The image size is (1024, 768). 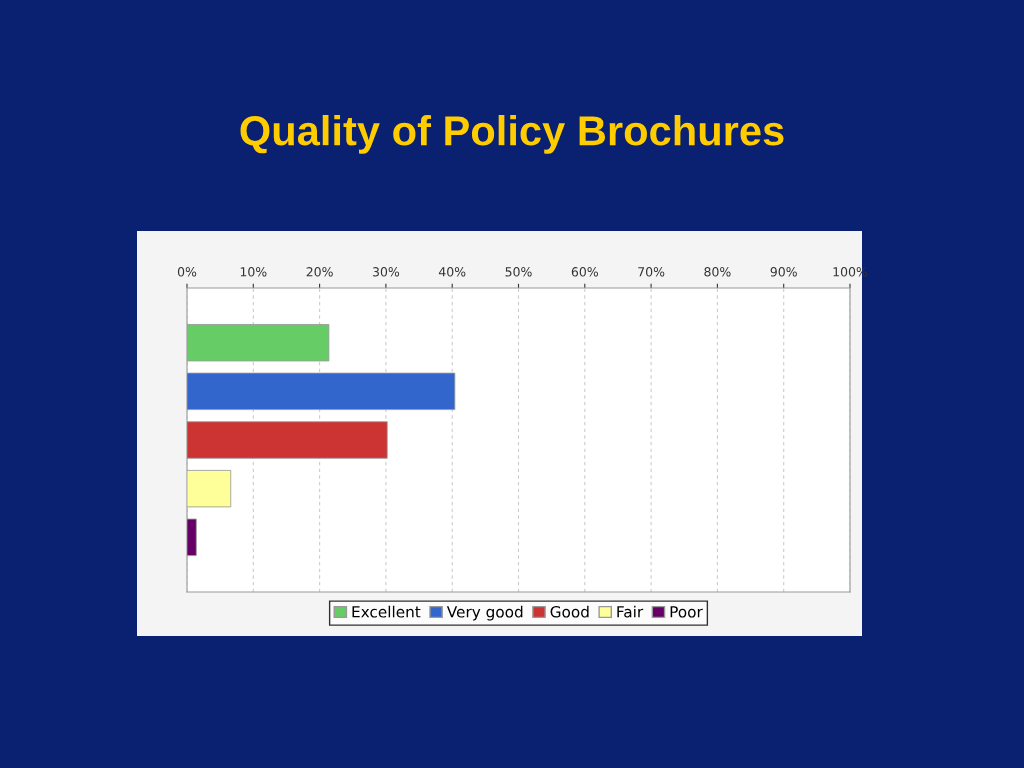 I want to click on x-tick-label: 10%, so click(x=253, y=272).